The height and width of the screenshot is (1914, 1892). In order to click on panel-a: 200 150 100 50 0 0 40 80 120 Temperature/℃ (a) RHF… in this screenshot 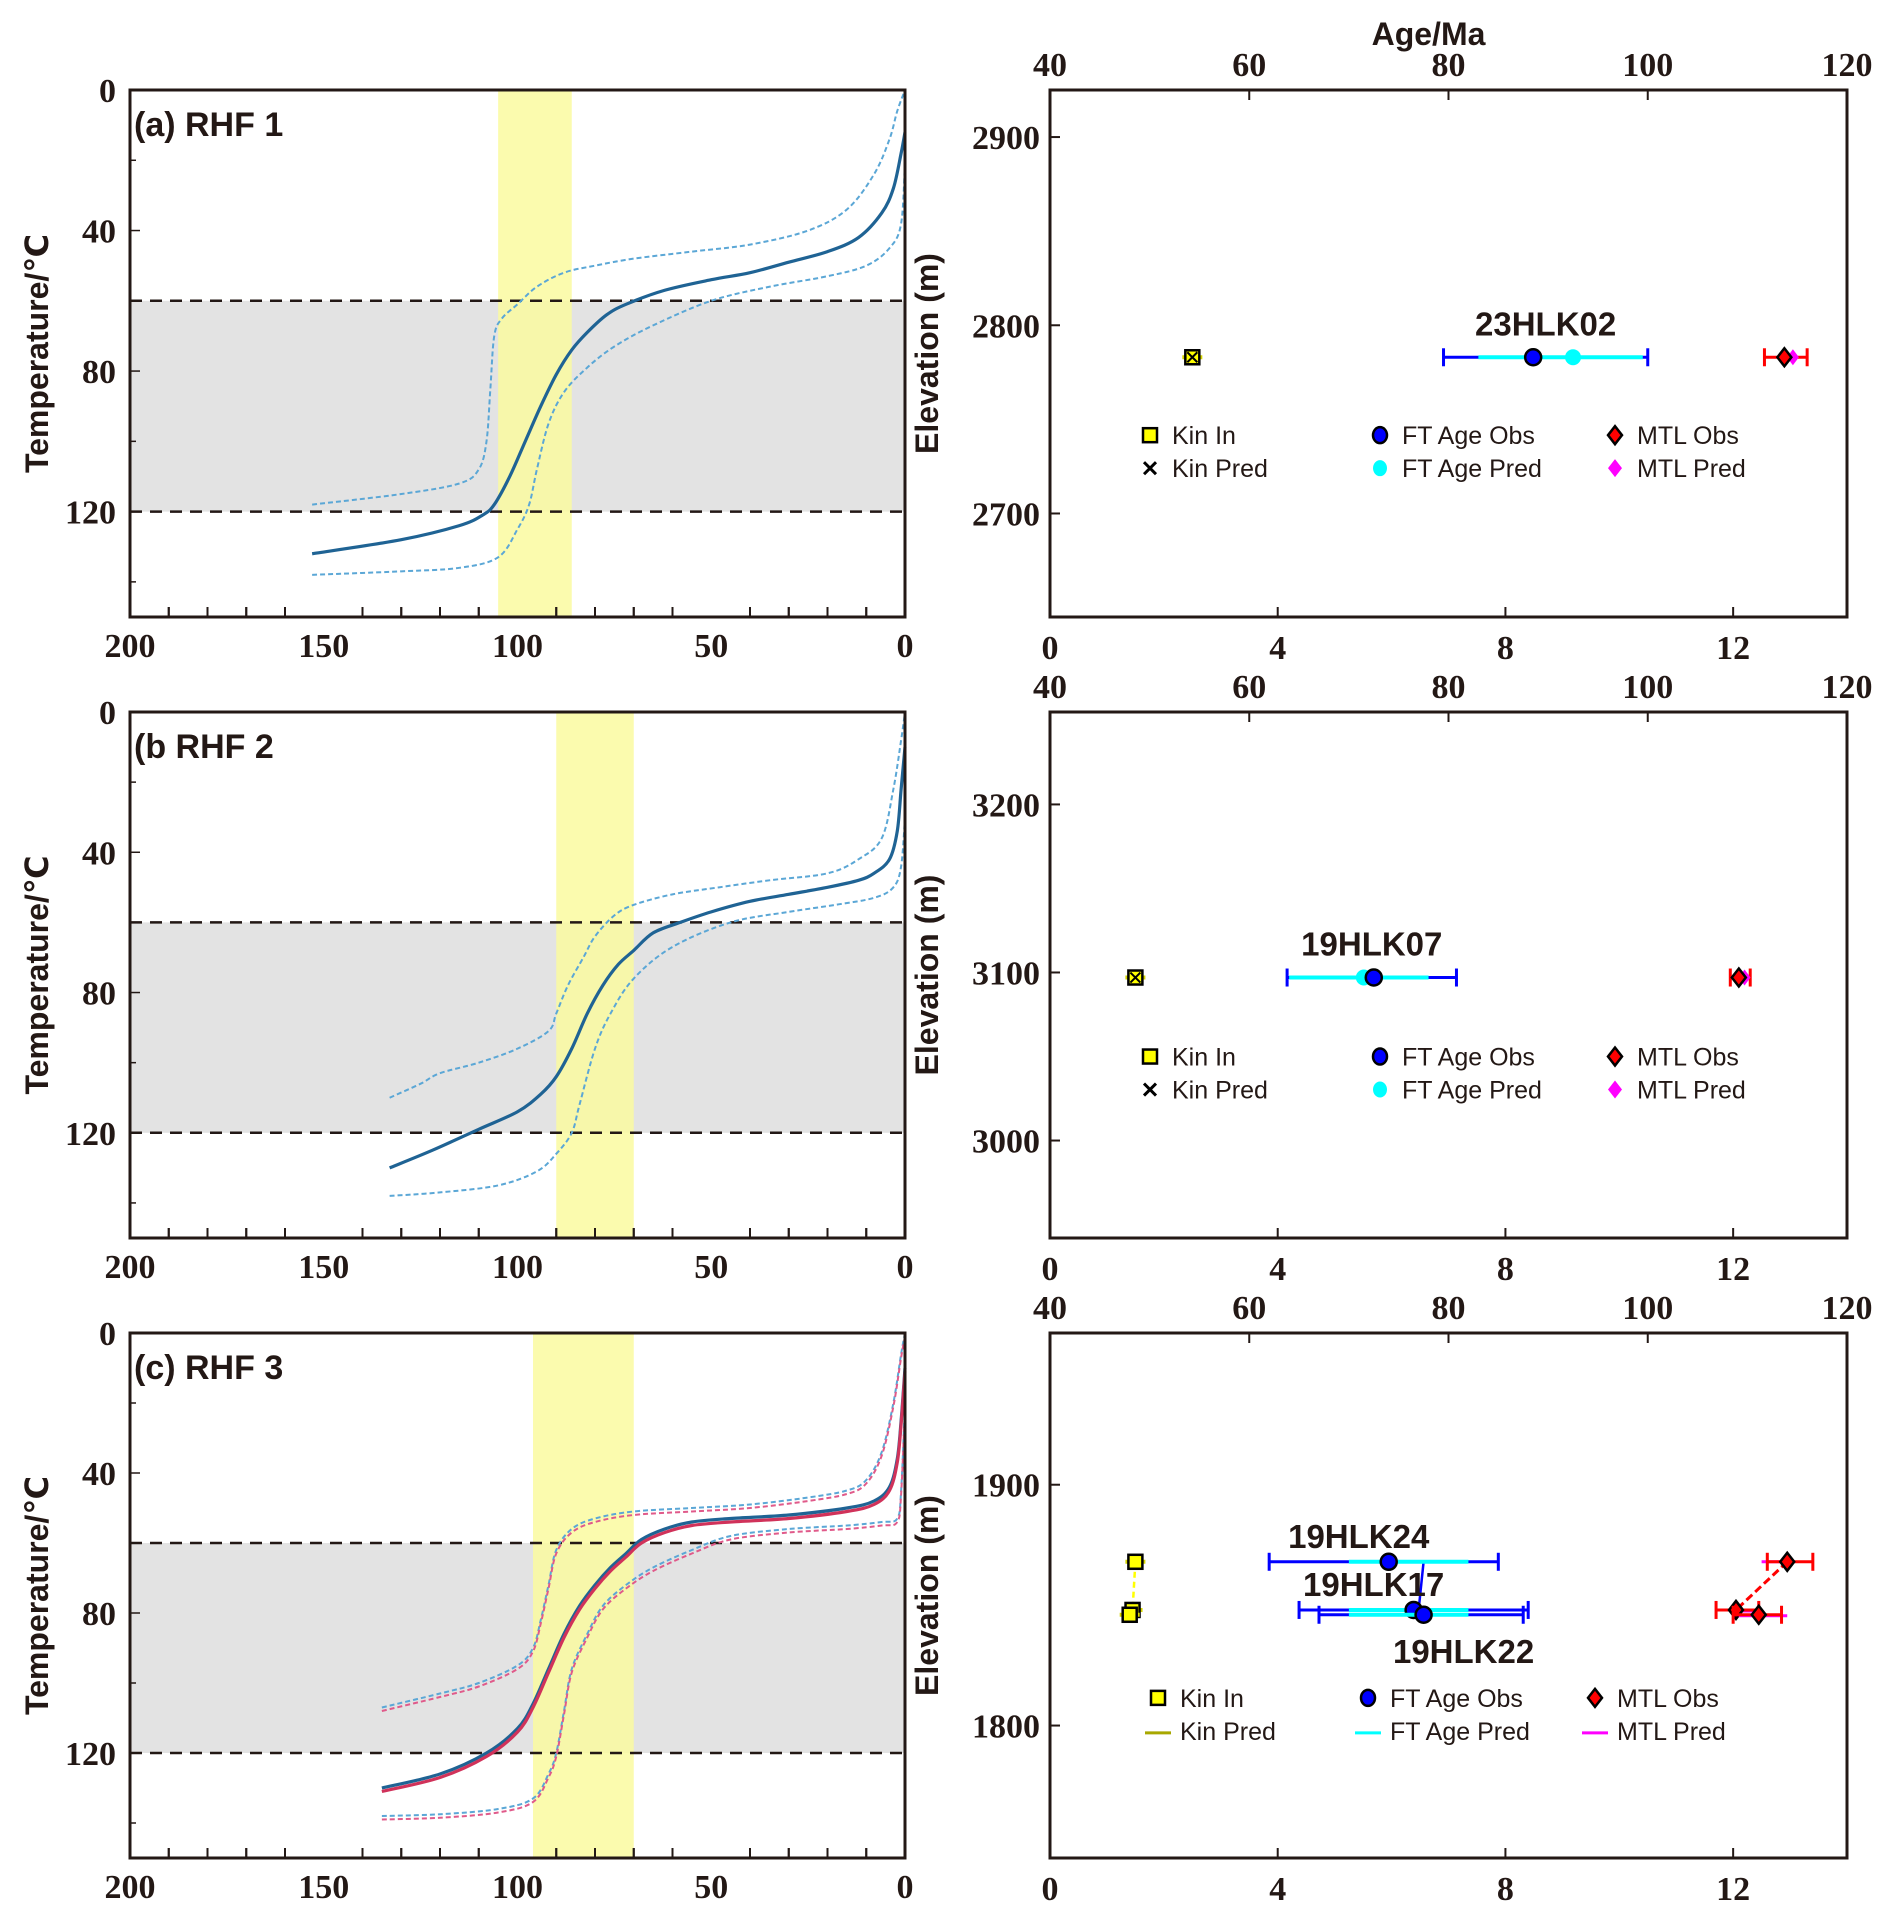, I will do `click(466, 369)`.